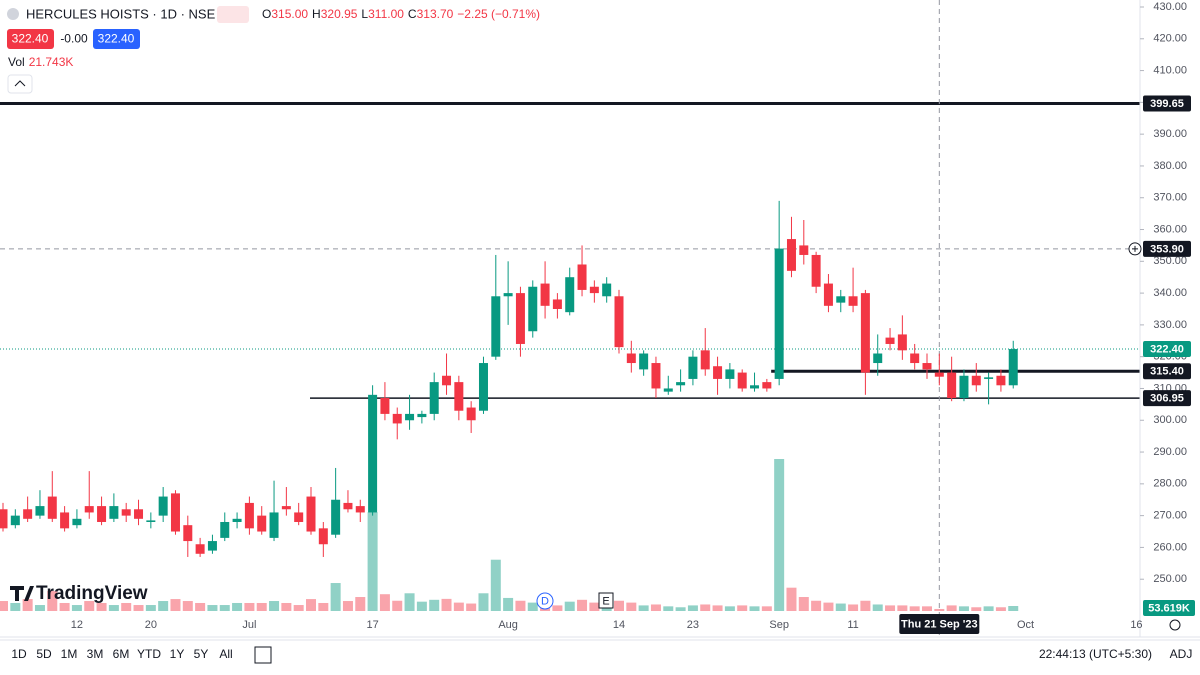 The image size is (1200, 675). I want to click on collapse-button, so click(20, 84).